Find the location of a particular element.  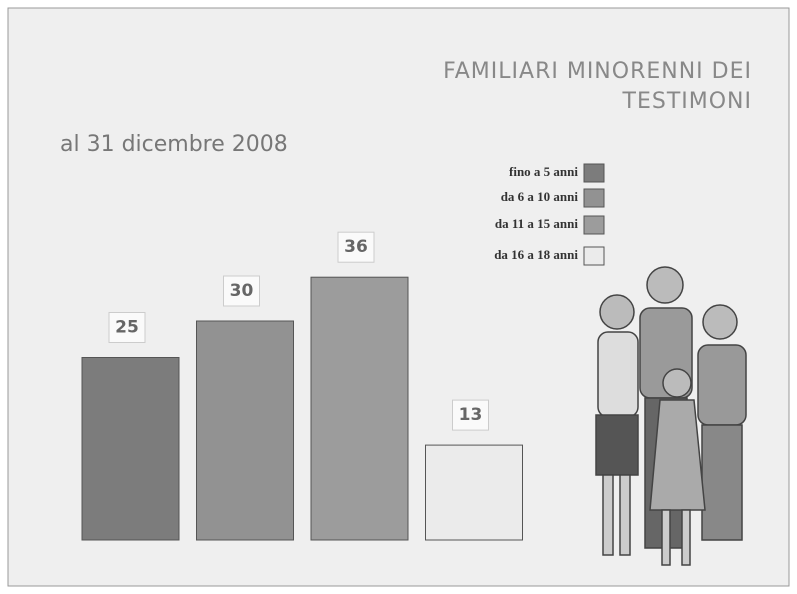

value-label: 25 is located at coordinates (127, 328).